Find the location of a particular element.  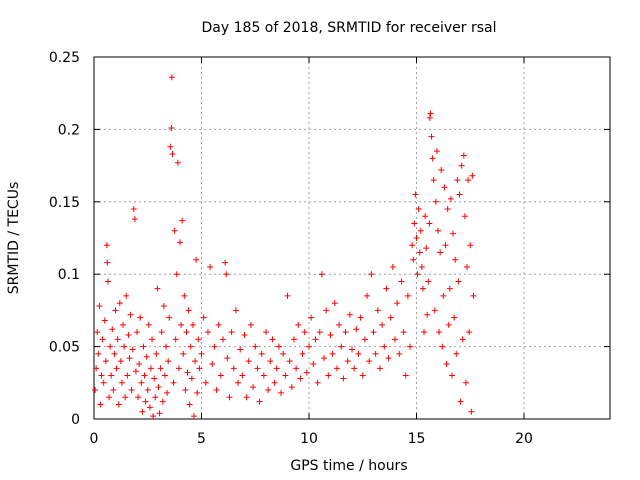

x-tick-label: 10 is located at coordinates (309, 439).